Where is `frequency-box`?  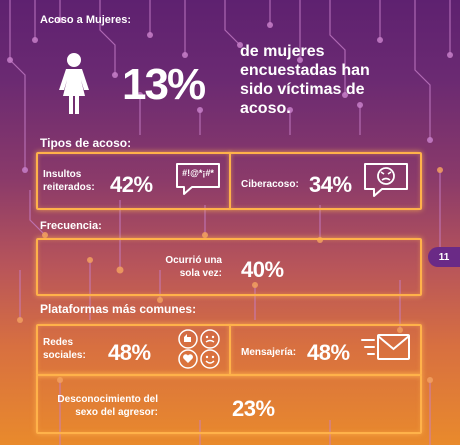 frequency-box is located at coordinates (229, 267).